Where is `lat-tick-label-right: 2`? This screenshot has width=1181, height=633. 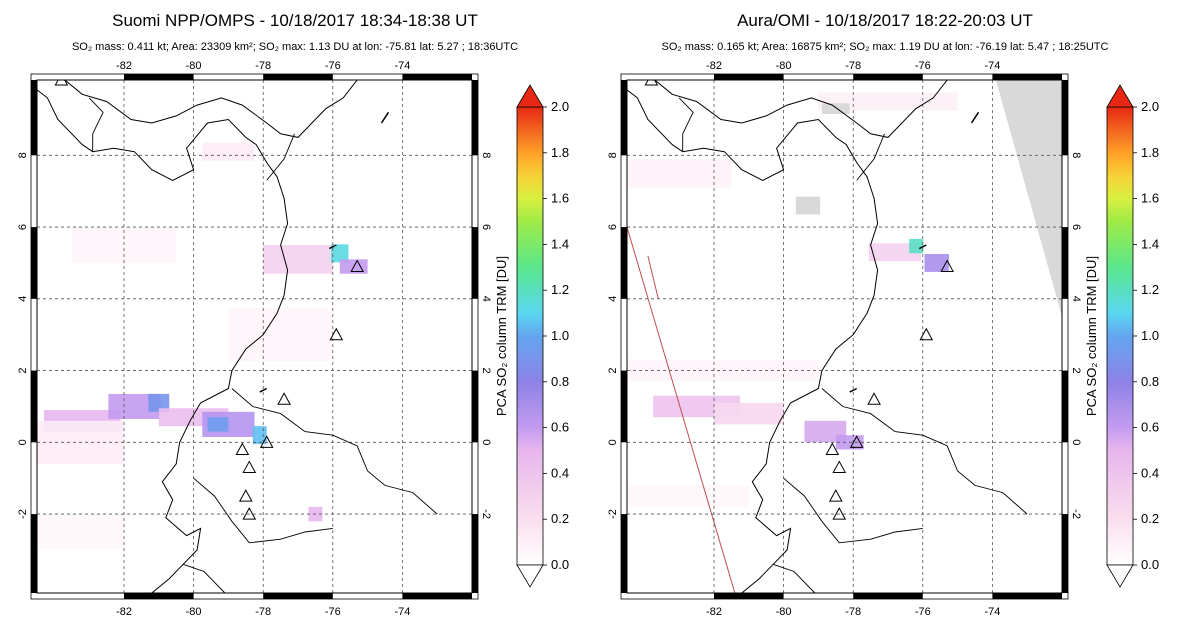
lat-tick-label-right: 2 is located at coordinates (486, 371).